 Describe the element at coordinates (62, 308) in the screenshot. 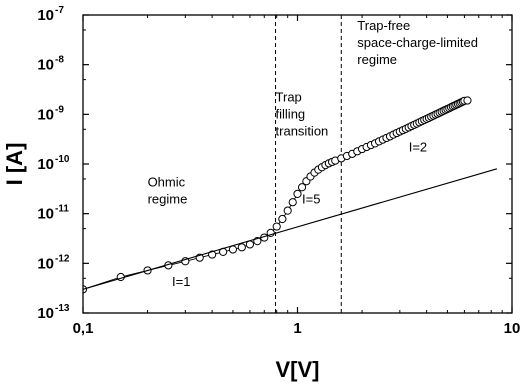

I see `y-tick-exponent: -13` at that location.